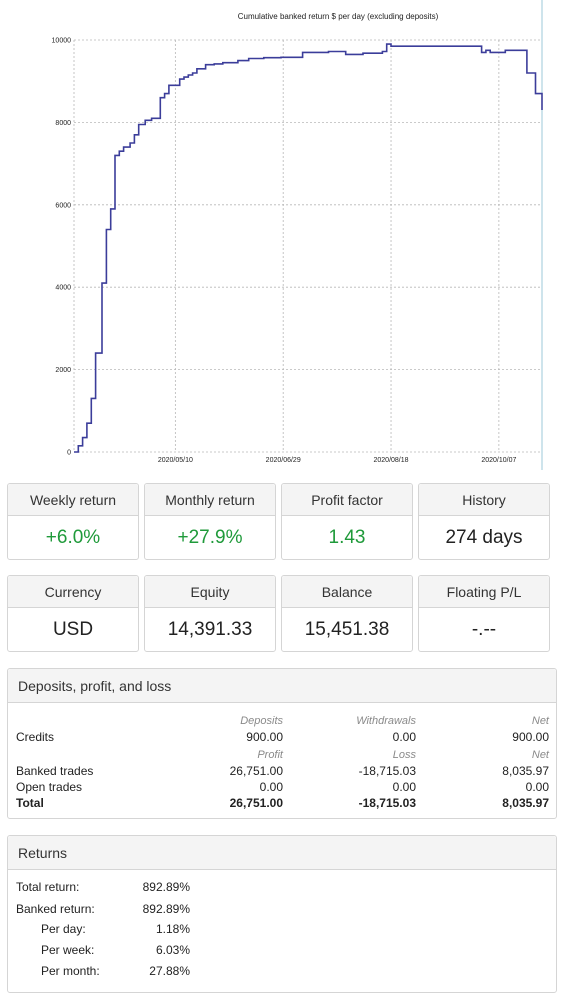  I want to click on open-trades-profit: 0.00, so click(271, 787).